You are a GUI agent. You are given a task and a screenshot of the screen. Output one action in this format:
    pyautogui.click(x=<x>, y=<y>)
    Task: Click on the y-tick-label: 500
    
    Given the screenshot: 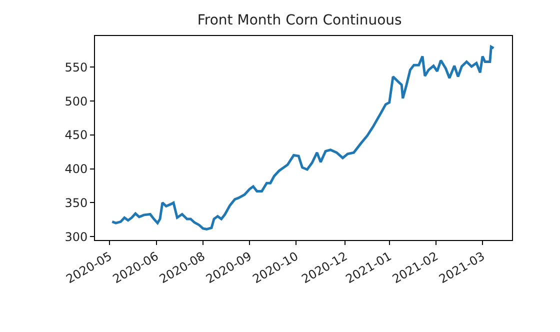 What is the action you would take?
    pyautogui.click(x=76, y=101)
    